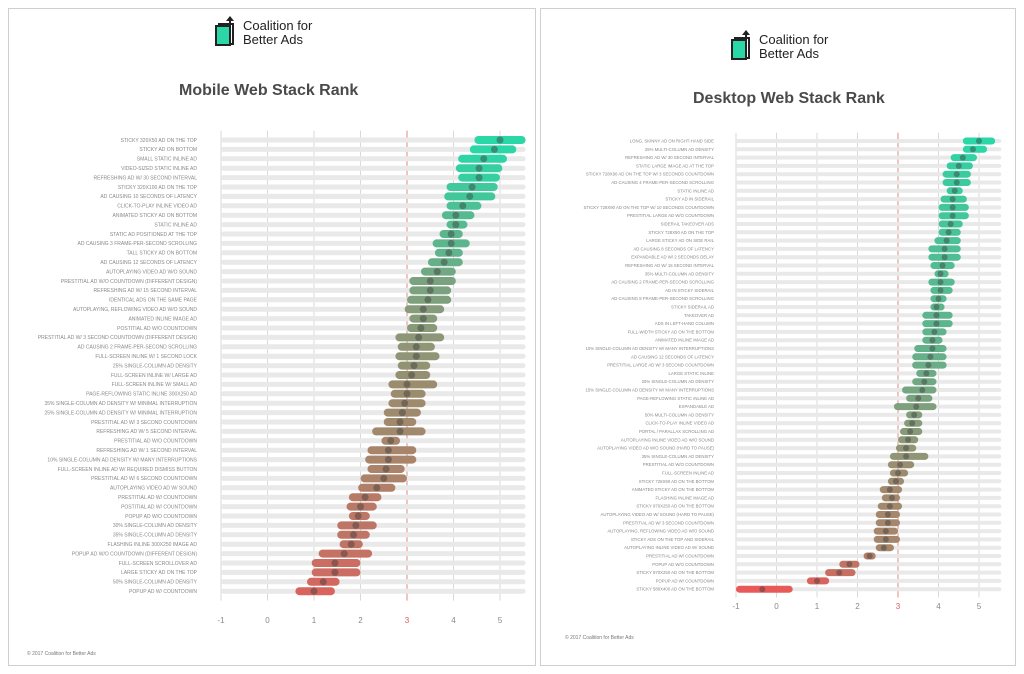 Image resolution: width=1024 pixels, height=674 pixels. What do you see at coordinates (407, 620) in the screenshot?
I see `x-tick-label: 3` at bounding box center [407, 620].